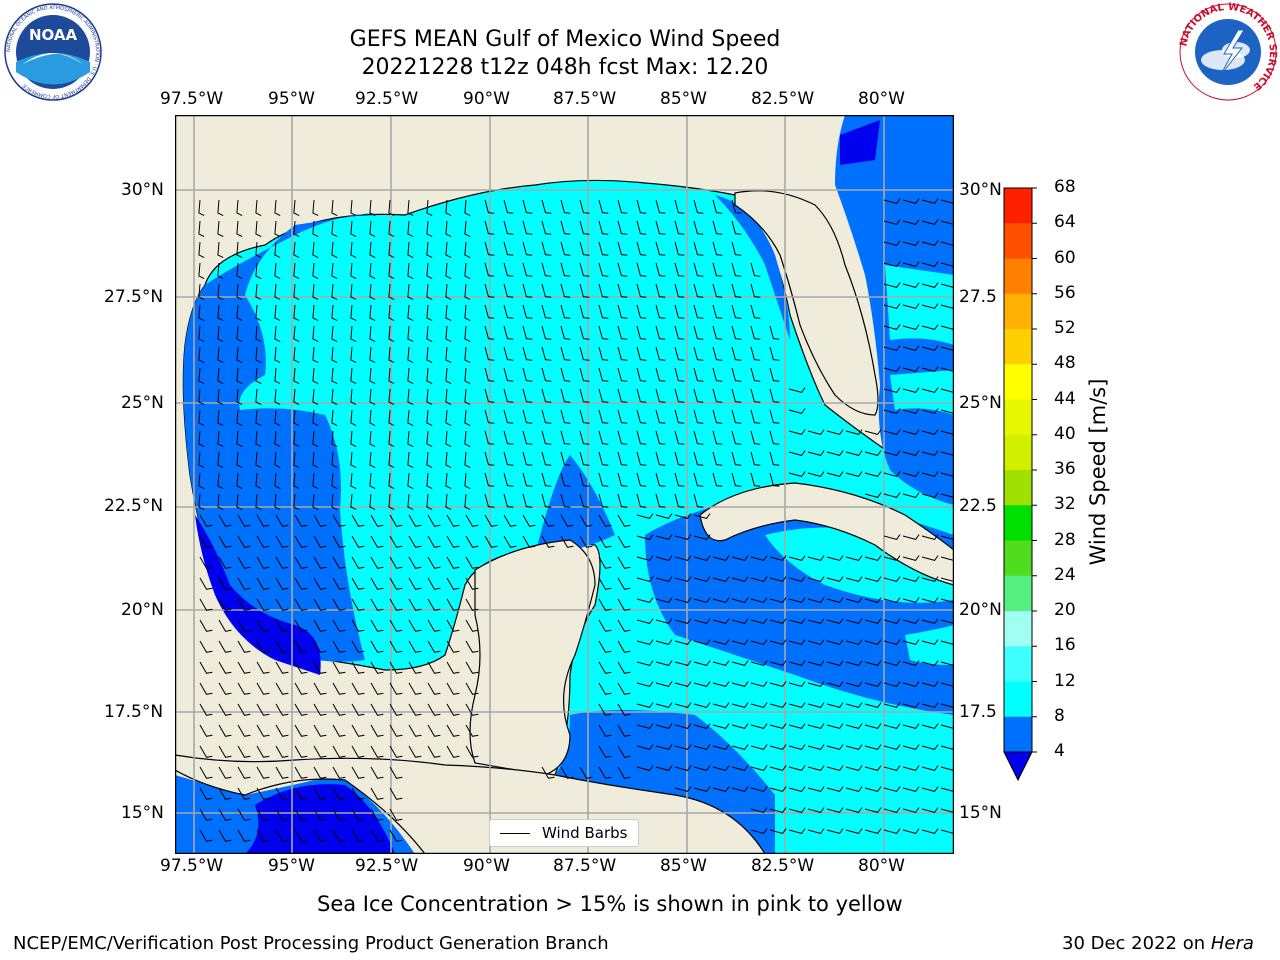  I want to click on lat-label: 17.5, so click(978, 712).